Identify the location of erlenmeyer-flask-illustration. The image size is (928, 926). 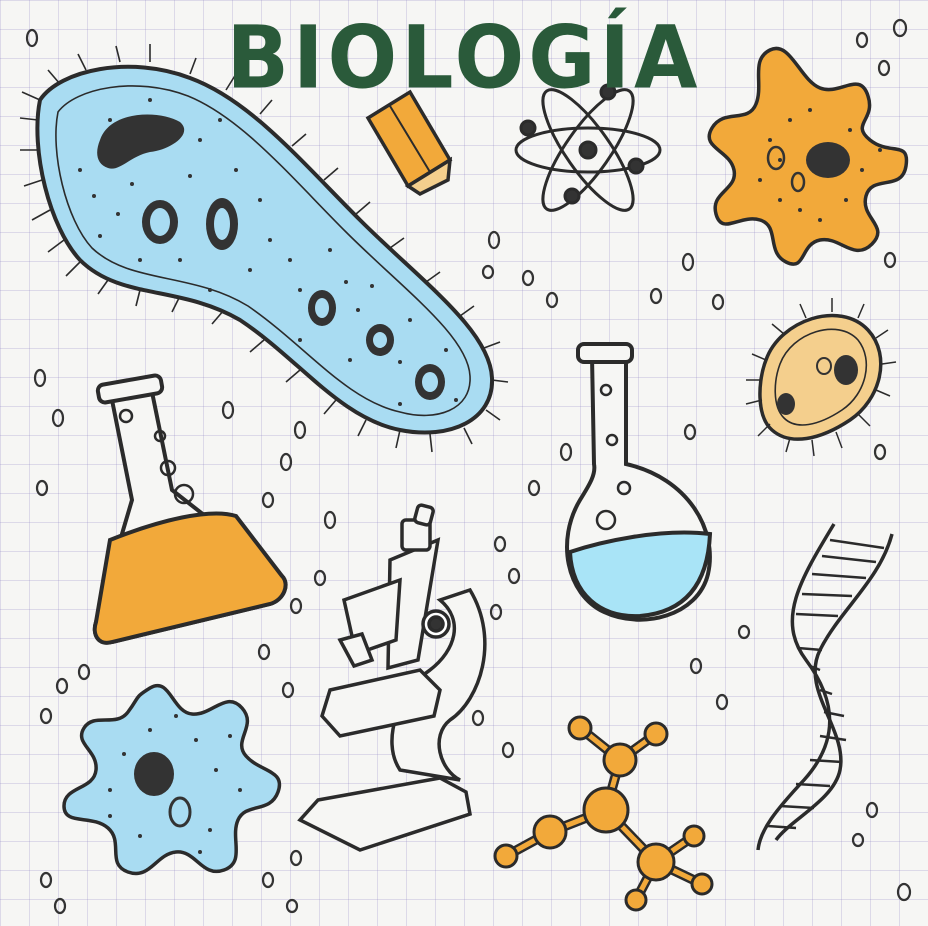
(190, 509).